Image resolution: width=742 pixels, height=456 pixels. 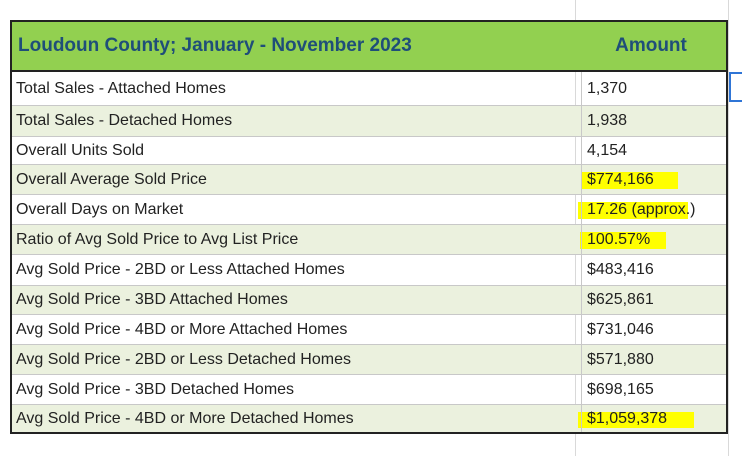 I want to click on row-label: Overall Average Sold Price, so click(x=111, y=179).